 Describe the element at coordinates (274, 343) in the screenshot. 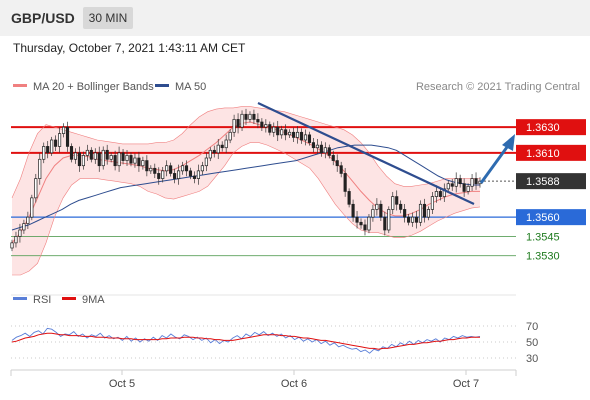

I see `rsi-grid: 70 50 30` at that location.